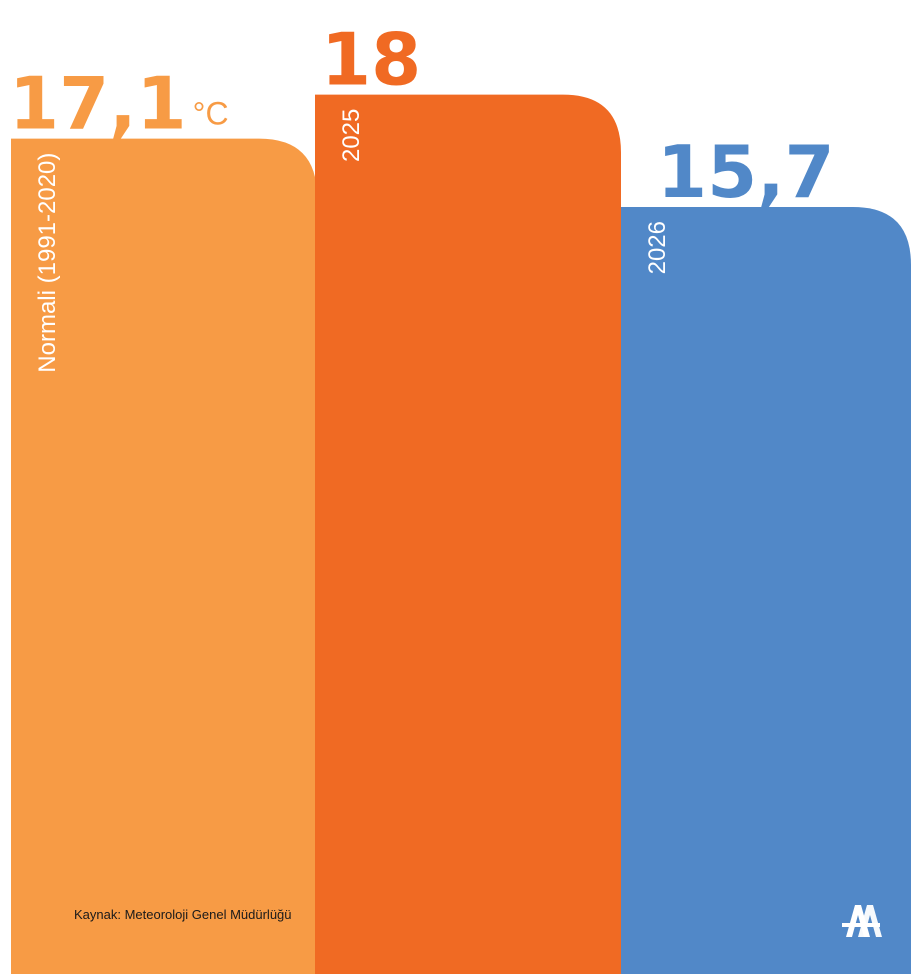  Describe the element at coordinates (657, 247) in the screenshot. I see `bar-category-label: 2026` at that location.